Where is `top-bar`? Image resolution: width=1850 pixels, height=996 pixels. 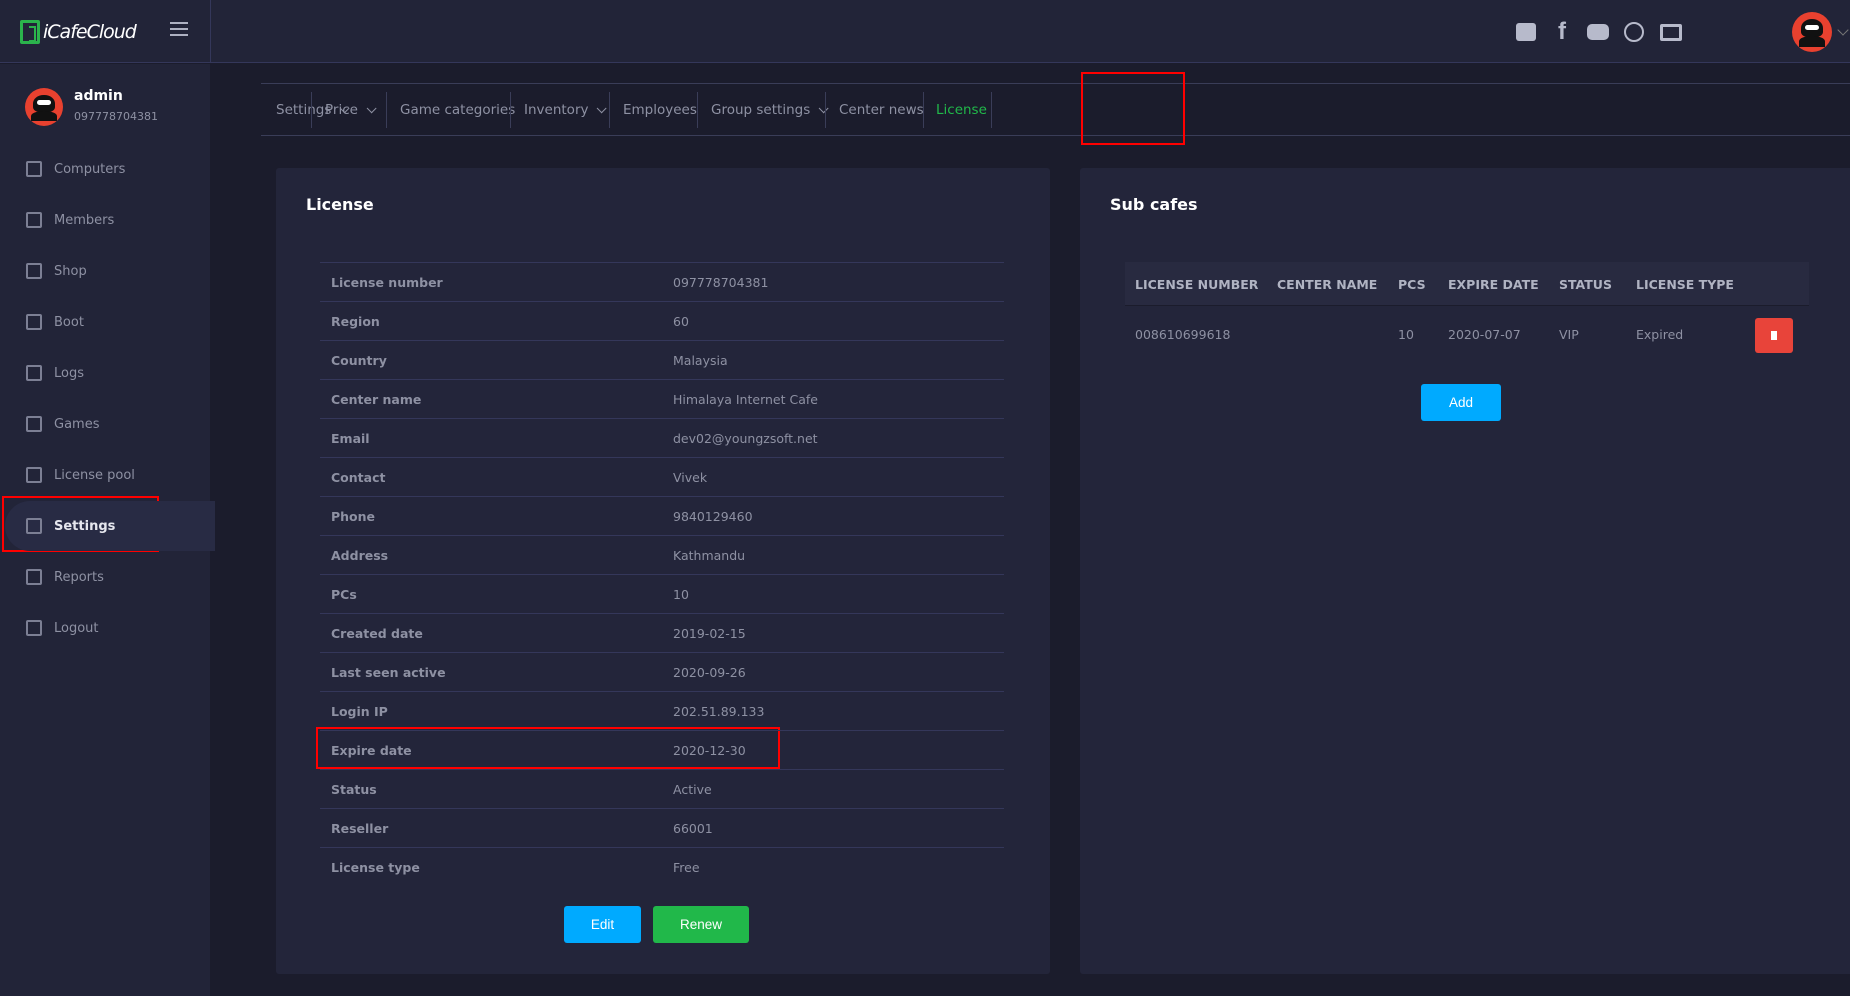
top-bar is located at coordinates (925, 31).